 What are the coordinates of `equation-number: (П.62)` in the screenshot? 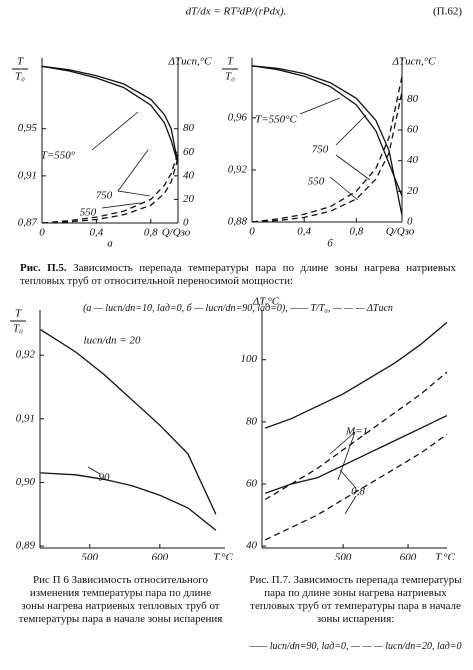 It's located at (447, 12).